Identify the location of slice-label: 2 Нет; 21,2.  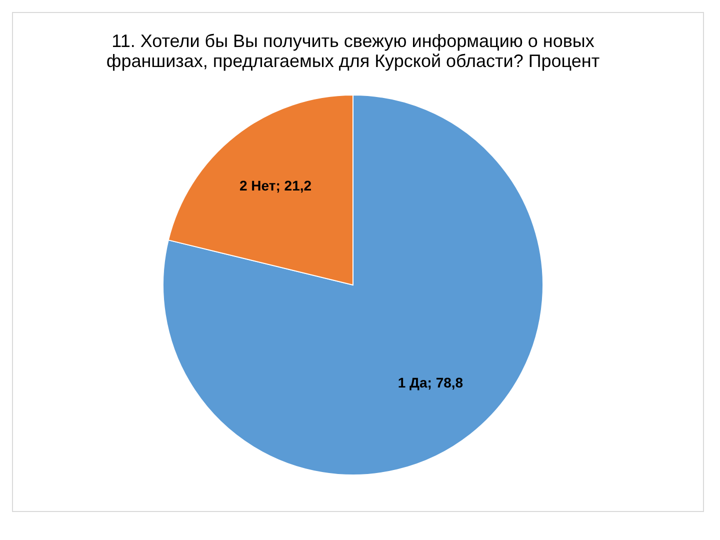
(275, 185).